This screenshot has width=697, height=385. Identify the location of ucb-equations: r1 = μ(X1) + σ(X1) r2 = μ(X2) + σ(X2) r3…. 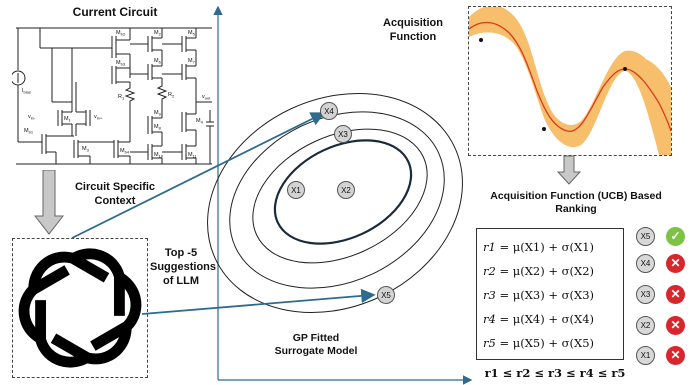
(550, 294).